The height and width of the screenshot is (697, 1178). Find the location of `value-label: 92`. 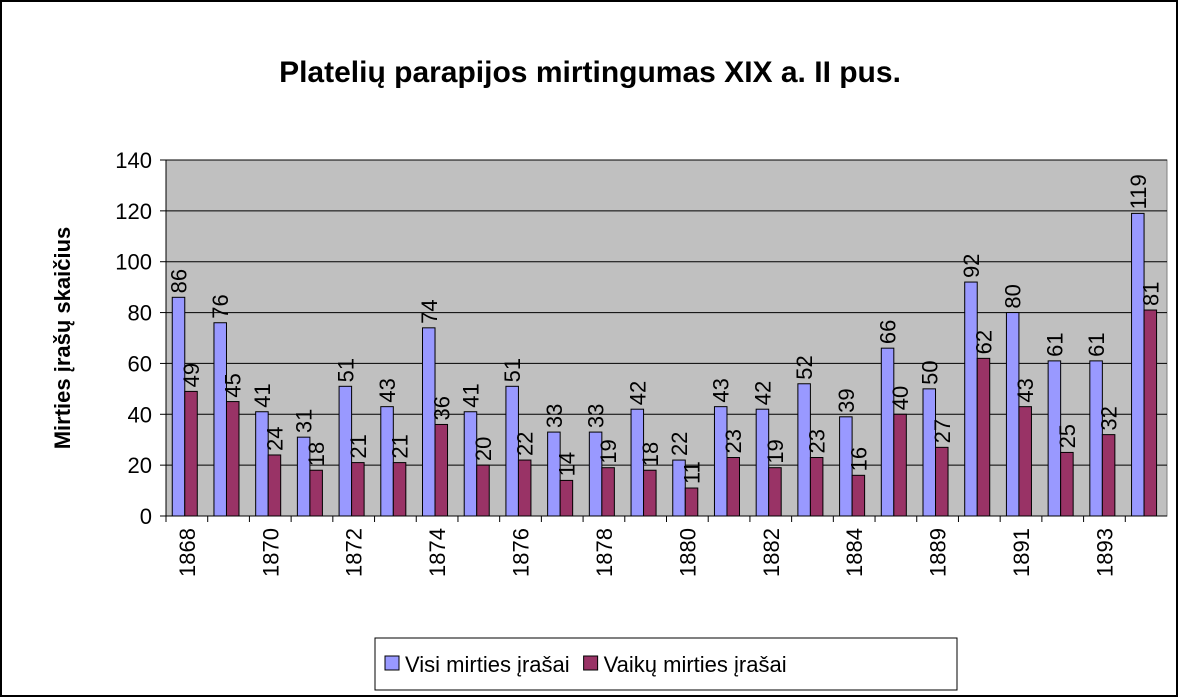

value-label: 92 is located at coordinates (971, 266).